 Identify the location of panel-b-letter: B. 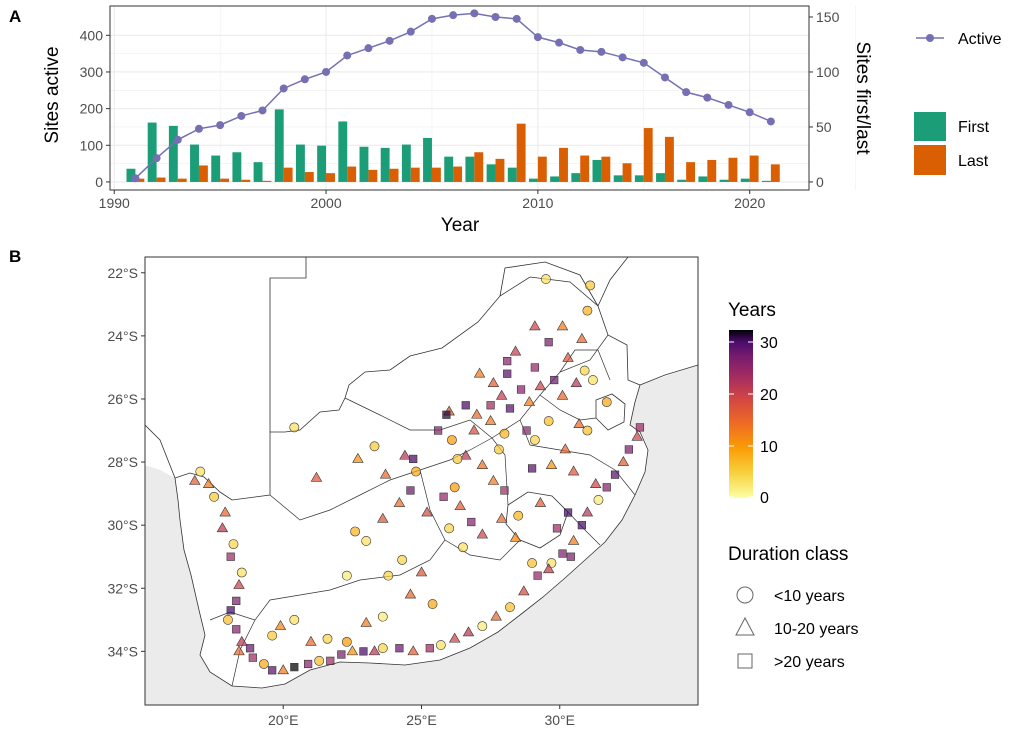
(15, 256).